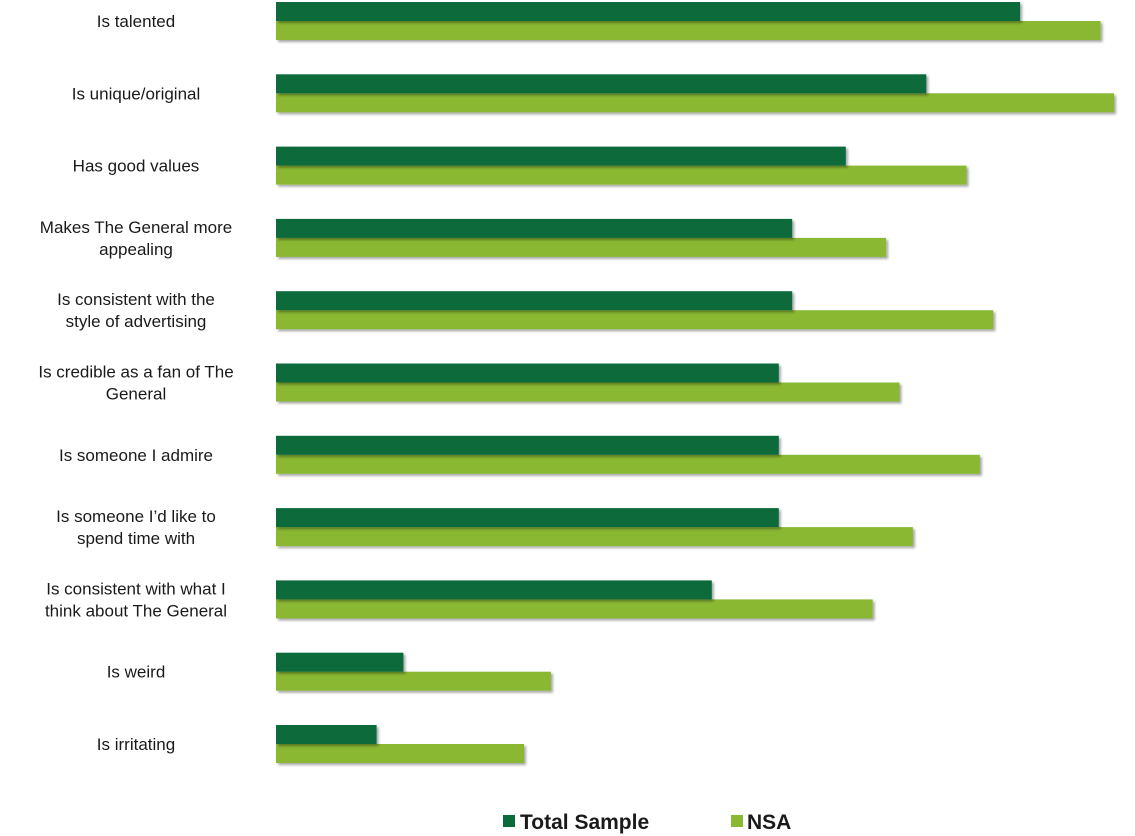  Describe the element at coordinates (136, 610) in the screenshot. I see `category-label-line: think about The General` at that location.